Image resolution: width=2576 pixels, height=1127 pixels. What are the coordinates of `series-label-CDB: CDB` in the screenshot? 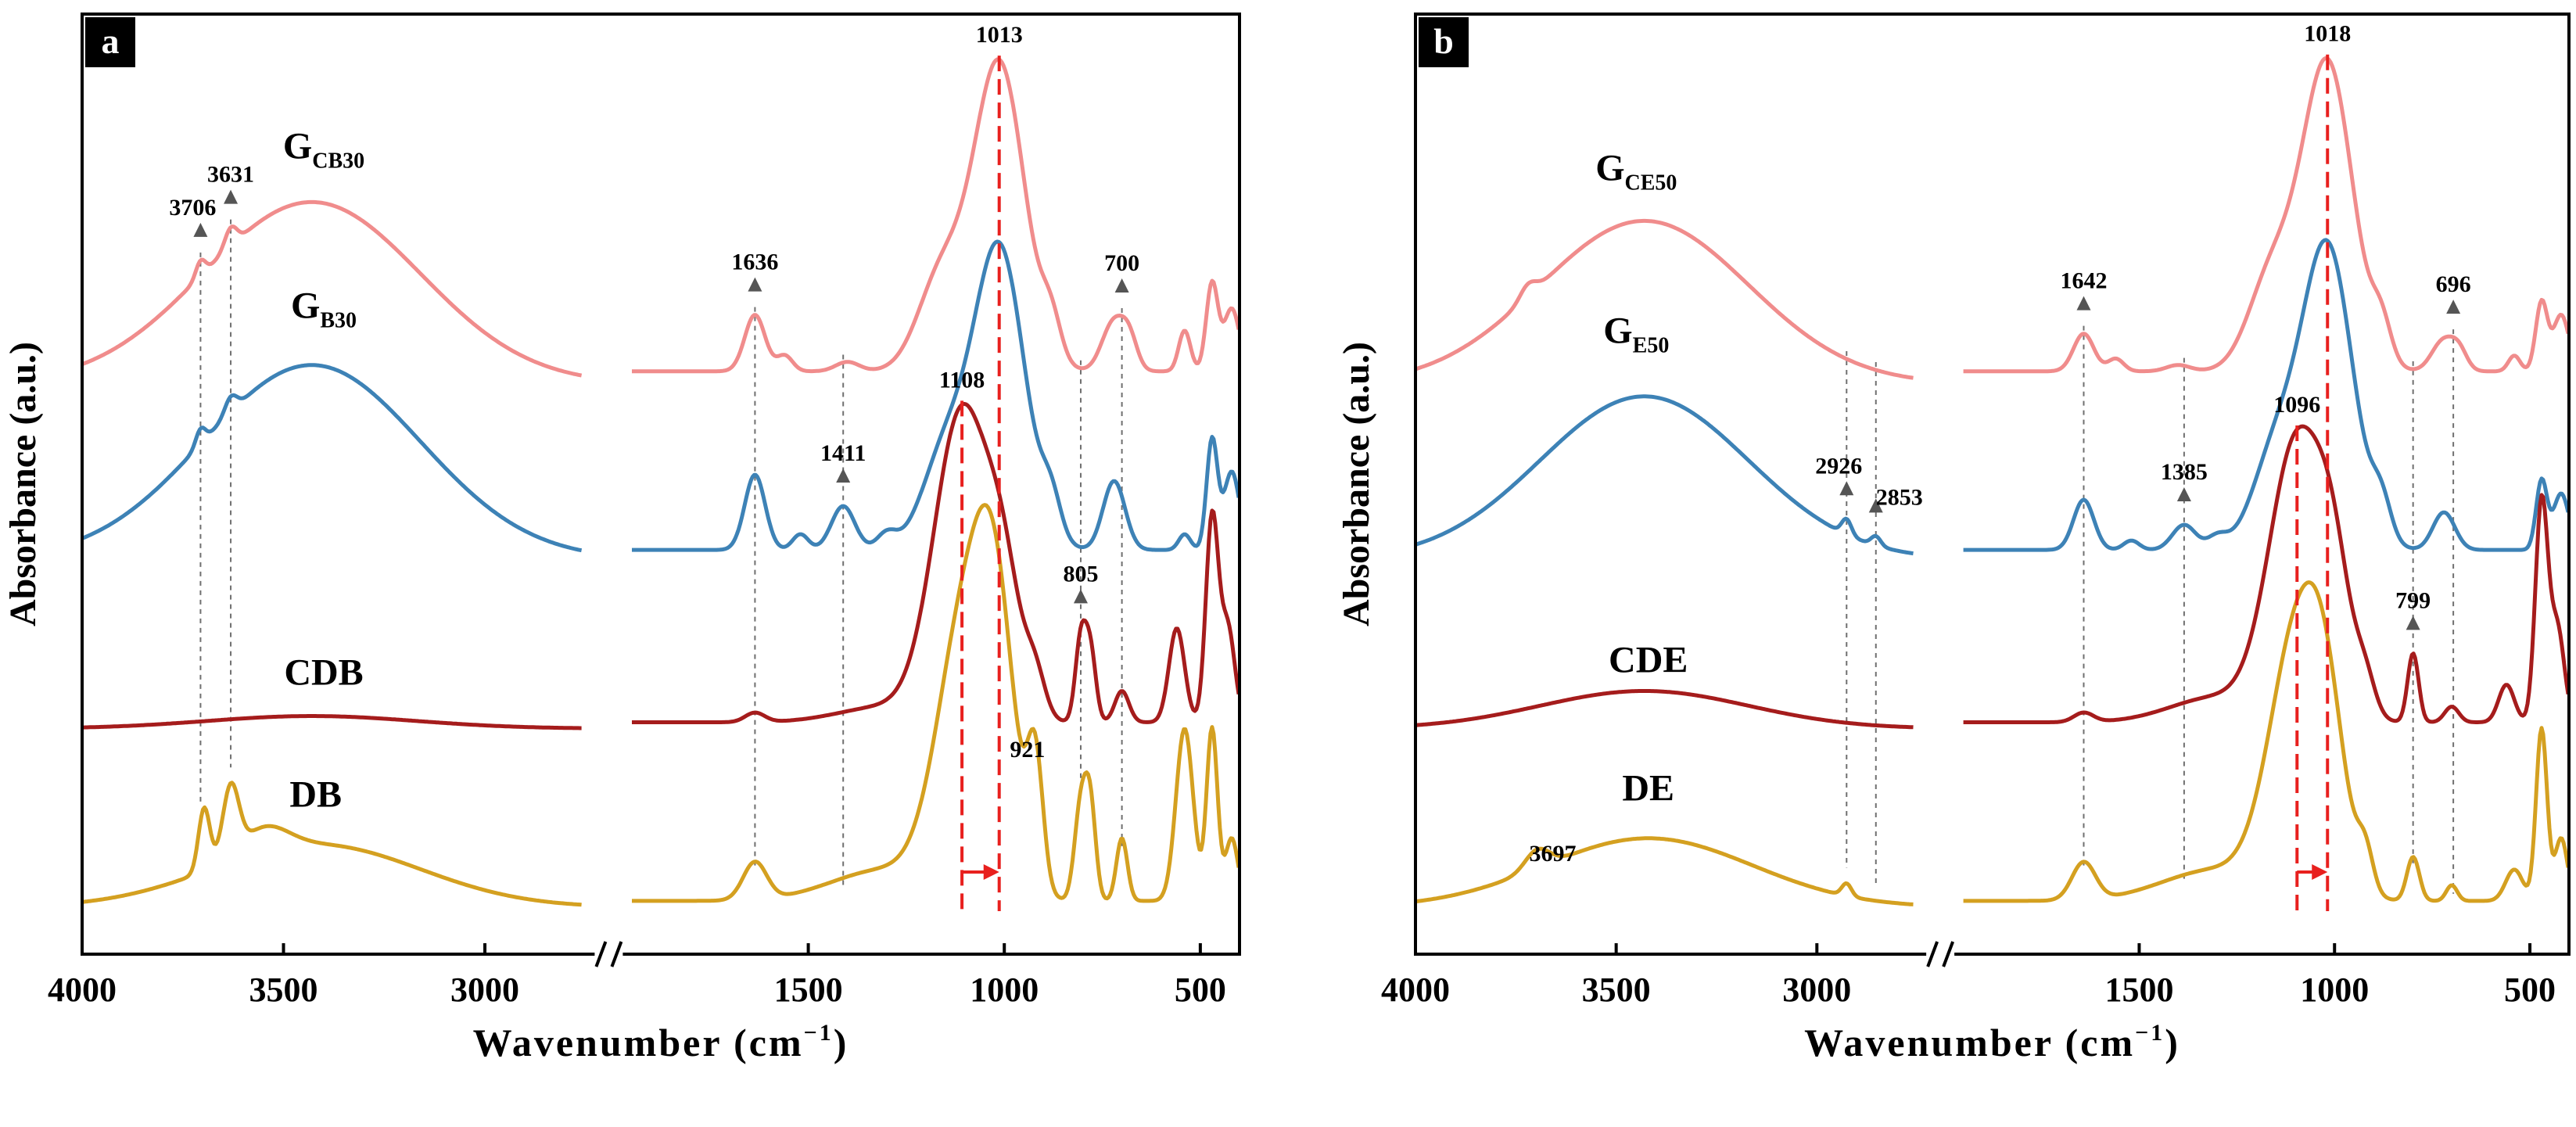 It's located at (323, 672).